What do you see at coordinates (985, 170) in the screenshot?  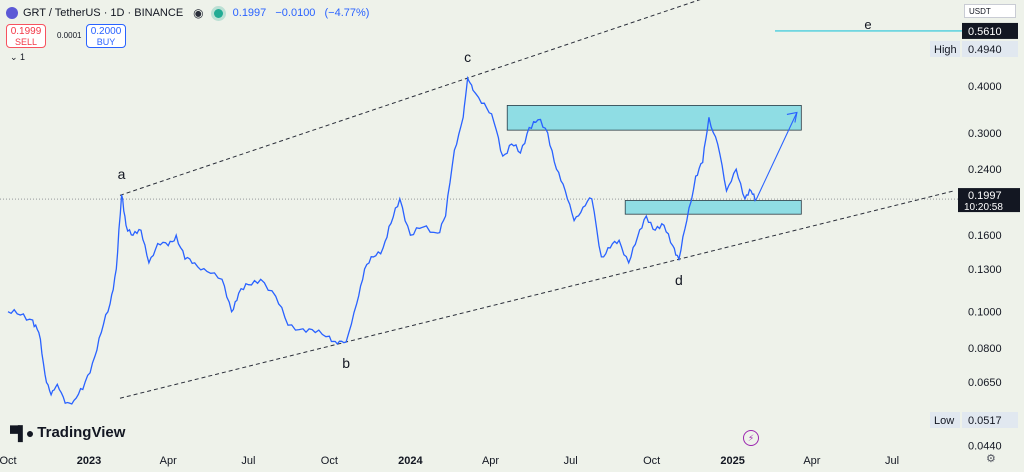 I see `y-tick-label: 0.2400` at bounding box center [985, 170].